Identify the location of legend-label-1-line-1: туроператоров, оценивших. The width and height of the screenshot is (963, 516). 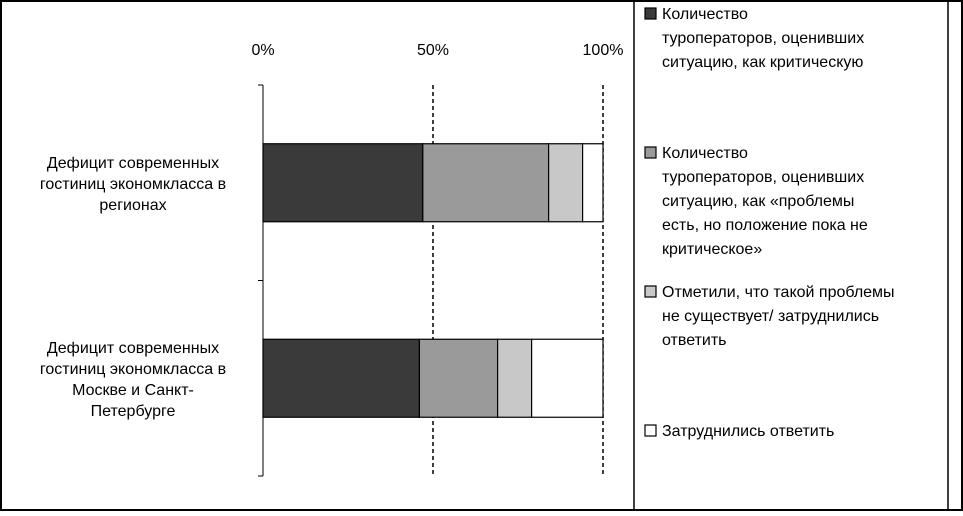
(763, 177).